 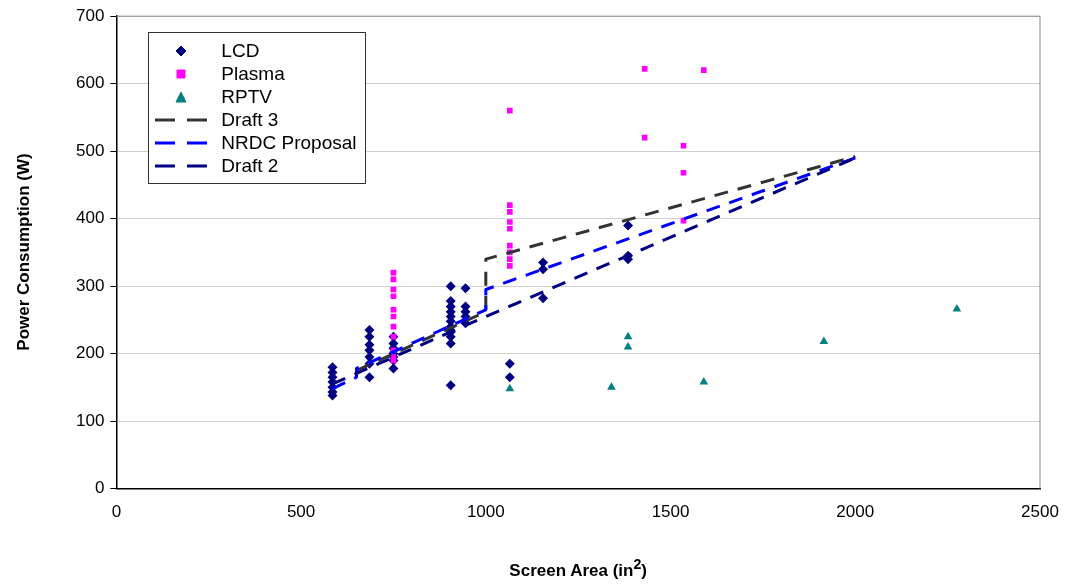 What do you see at coordinates (90, 83) in the screenshot?
I see `y-tick-label: 600` at bounding box center [90, 83].